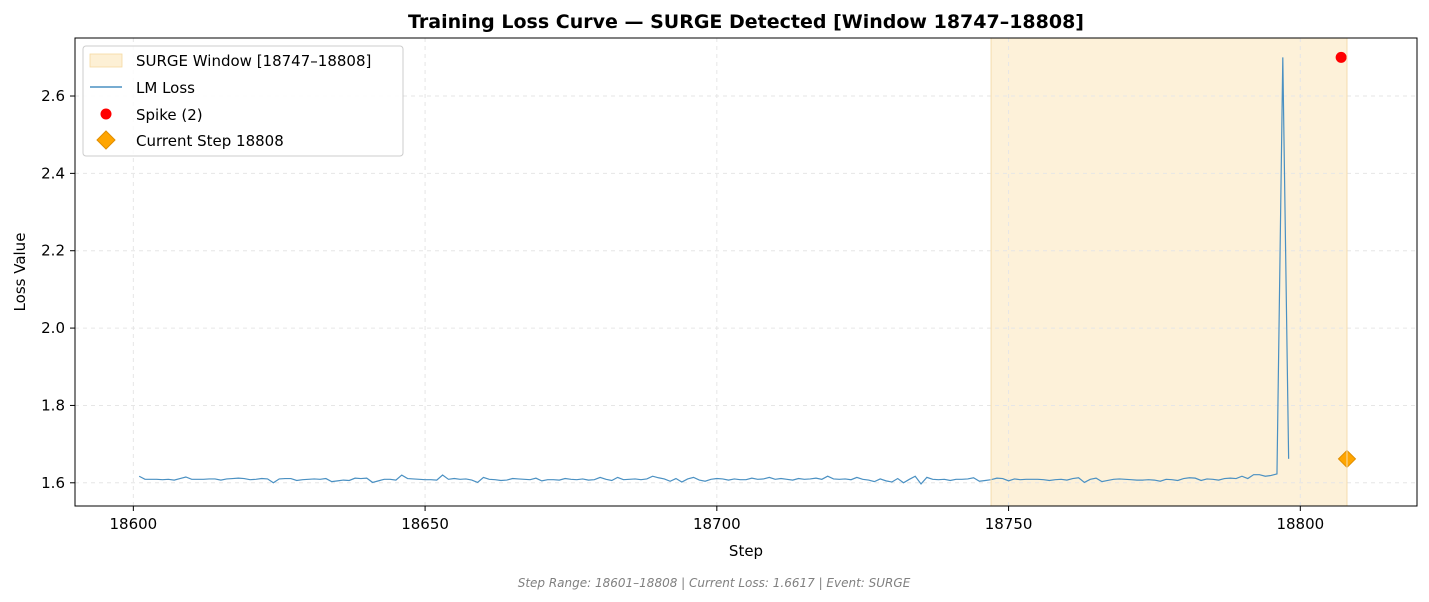 This screenshot has width=1429, height=602. I want to click on y-tick-label: 2.0, so click(53, 328).